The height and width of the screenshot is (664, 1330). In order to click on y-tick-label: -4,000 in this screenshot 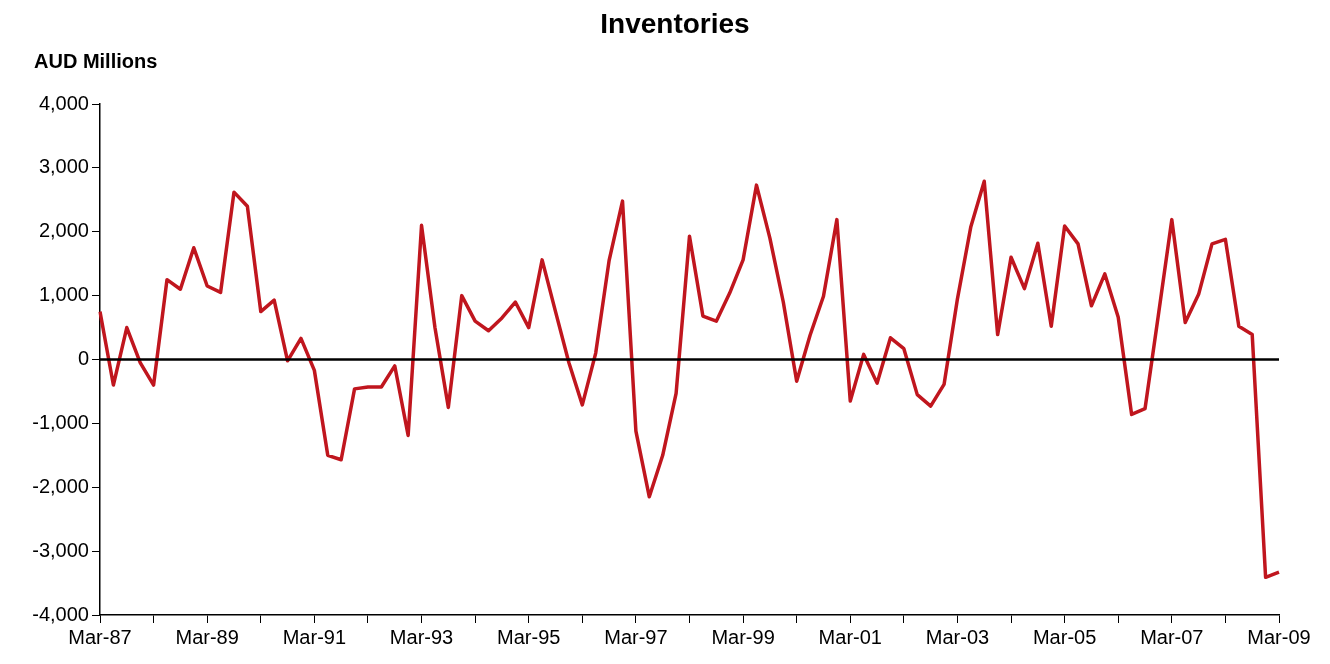, I will do `click(60, 613)`.